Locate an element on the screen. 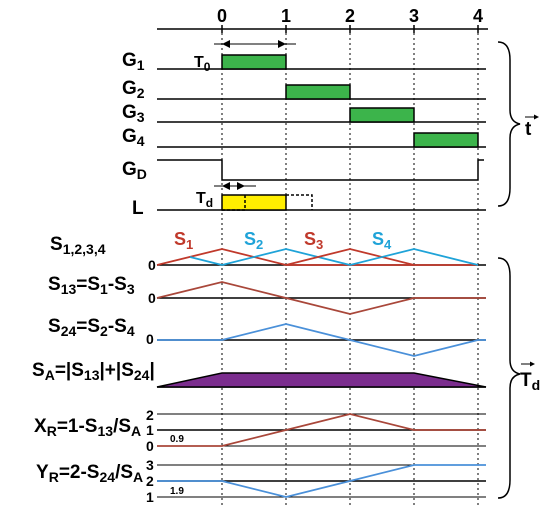 The height and width of the screenshot is (512, 550). l-label: L is located at coordinates (138, 208).